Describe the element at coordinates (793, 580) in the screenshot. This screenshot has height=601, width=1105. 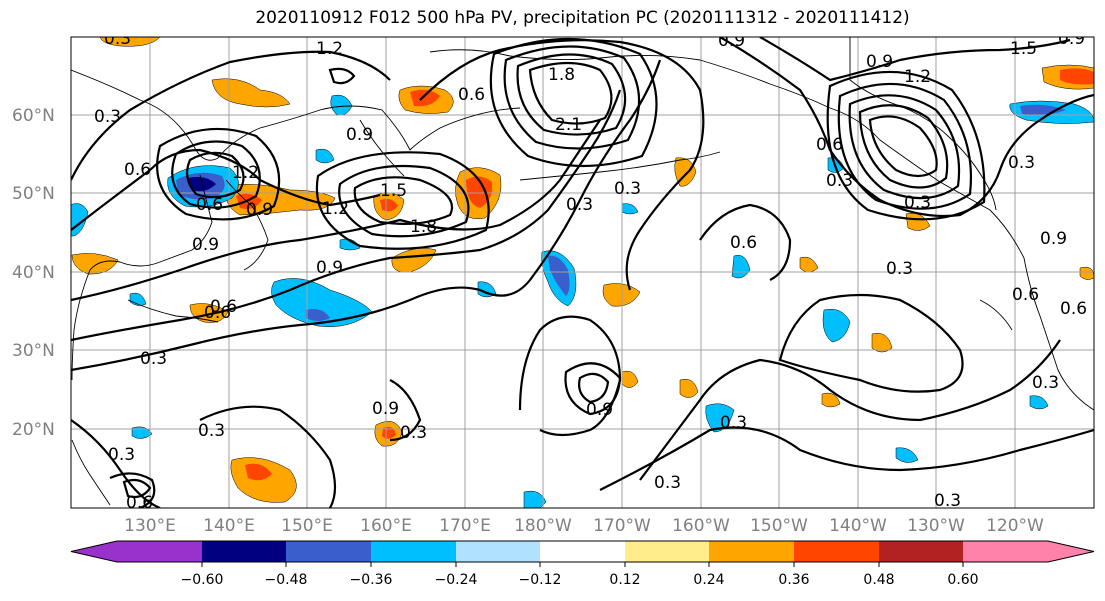
I see `colorbar-tick-label: 0.36` at that location.